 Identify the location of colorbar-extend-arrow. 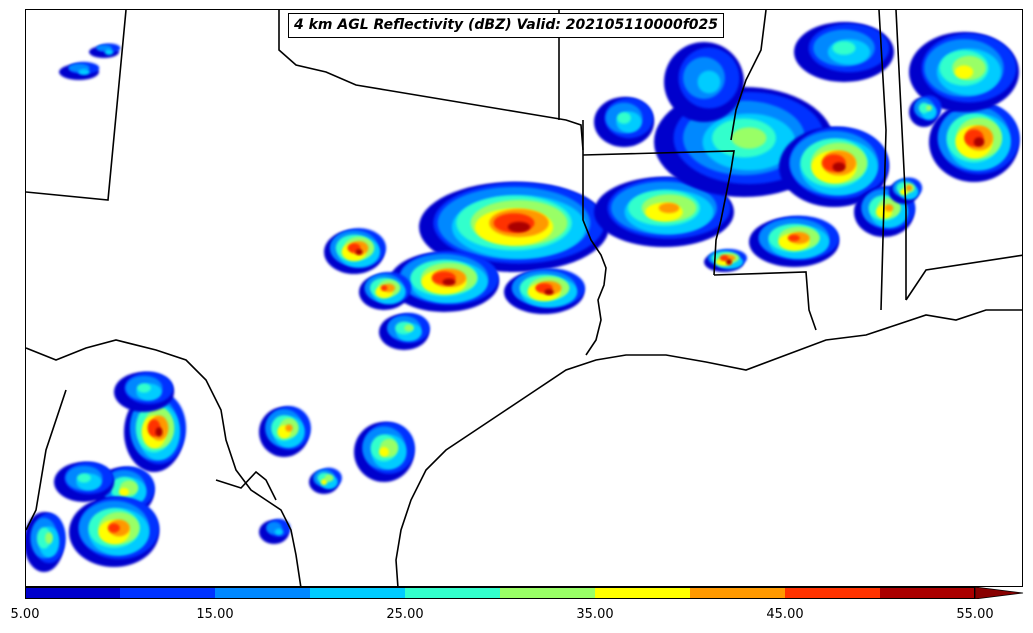
(999, 593).